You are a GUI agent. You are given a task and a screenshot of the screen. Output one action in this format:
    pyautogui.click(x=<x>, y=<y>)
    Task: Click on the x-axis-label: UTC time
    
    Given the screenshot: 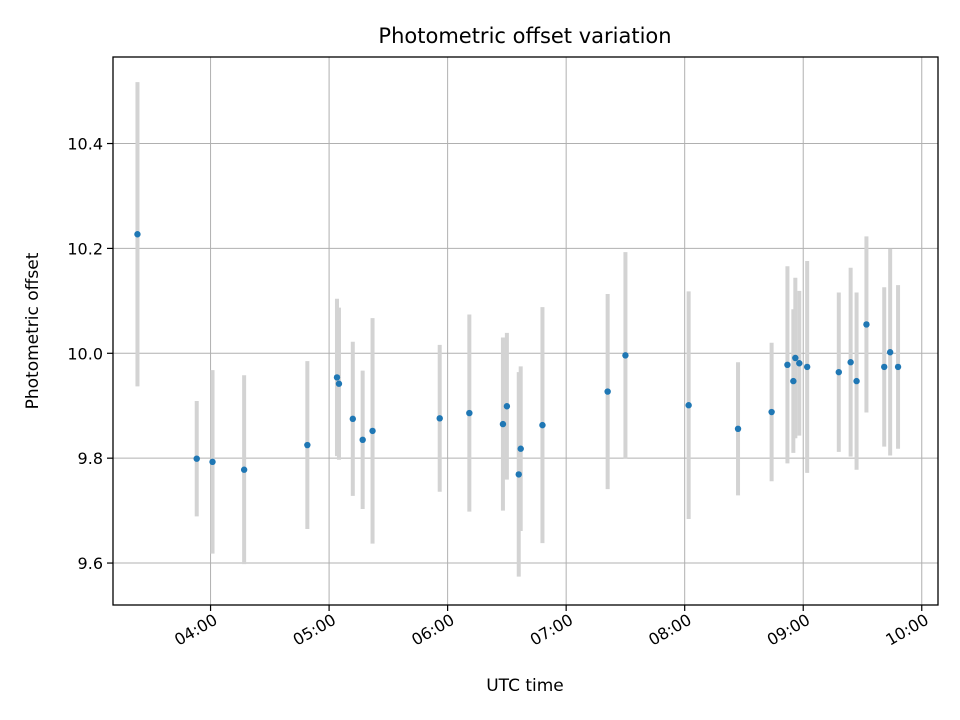 What is the action you would take?
    pyautogui.click(x=525, y=686)
    